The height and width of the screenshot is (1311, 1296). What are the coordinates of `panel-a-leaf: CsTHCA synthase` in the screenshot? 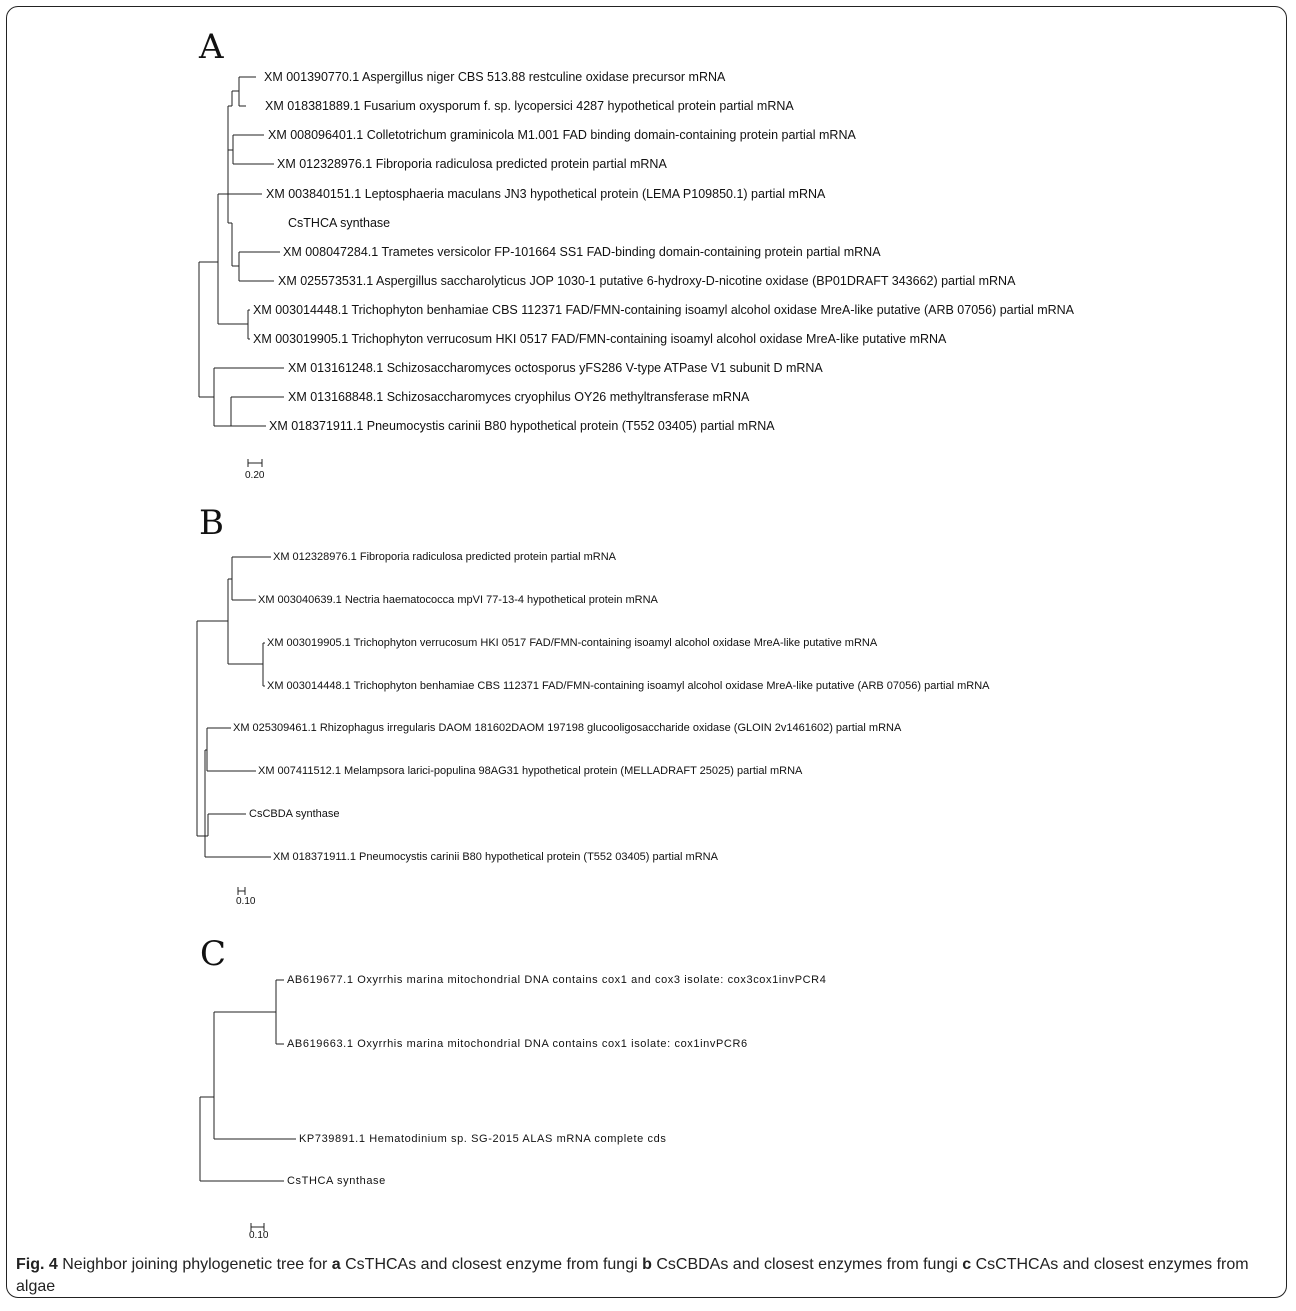 It's located at (339, 223).